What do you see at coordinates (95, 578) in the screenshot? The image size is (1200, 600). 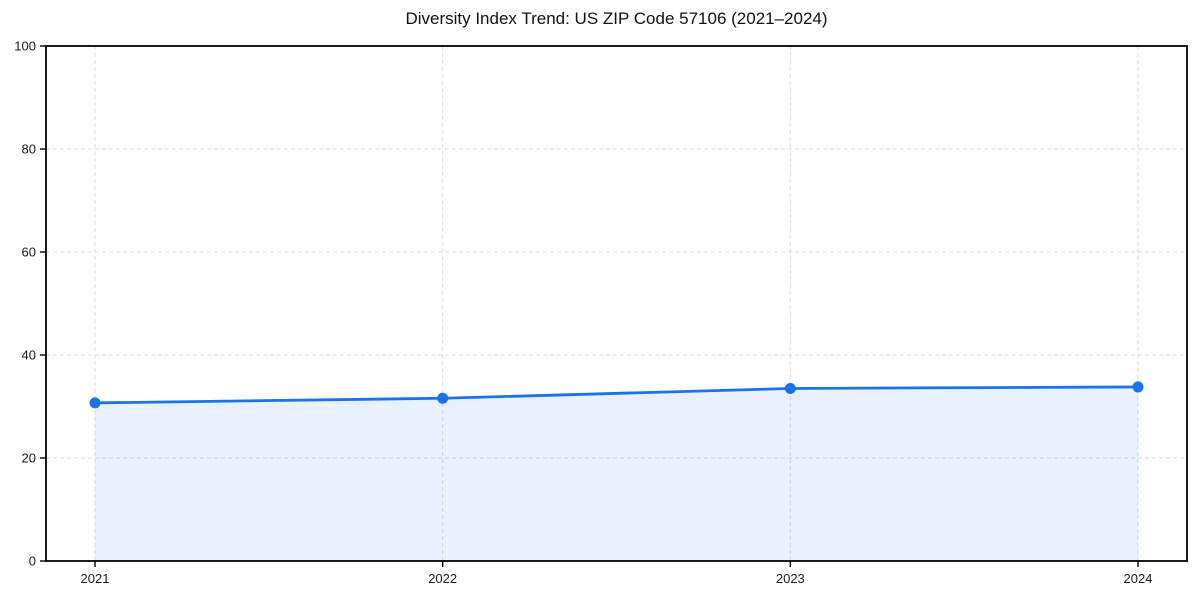 I see `x-tick-label: 2021` at bounding box center [95, 578].